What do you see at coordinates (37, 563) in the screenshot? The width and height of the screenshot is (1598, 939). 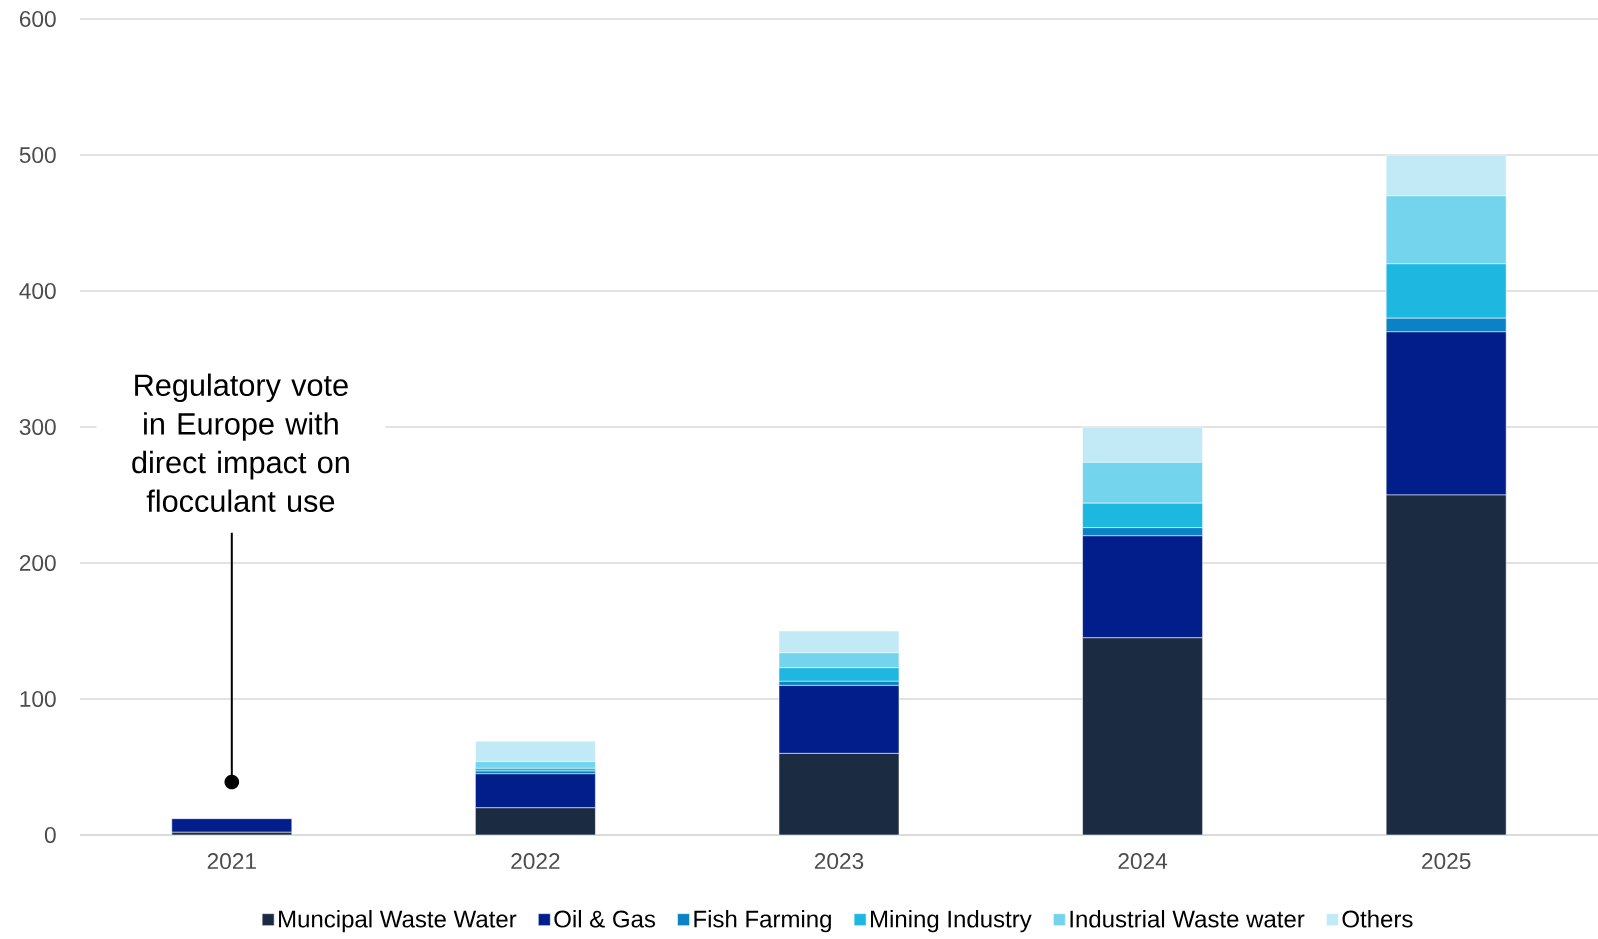 I see `y-tick-label: 200` at bounding box center [37, 563].